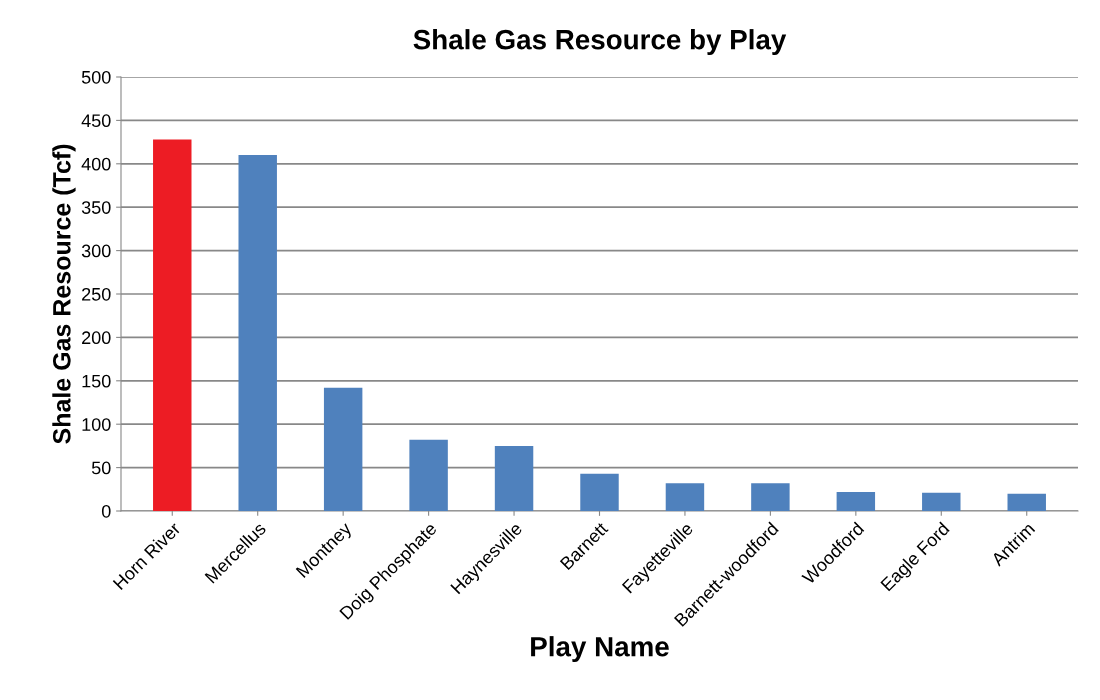 The image size is (1100, 700). Describe the element at coordinates (96, 207) in the screenshot. I see `y-tick-label: 350` at that location.